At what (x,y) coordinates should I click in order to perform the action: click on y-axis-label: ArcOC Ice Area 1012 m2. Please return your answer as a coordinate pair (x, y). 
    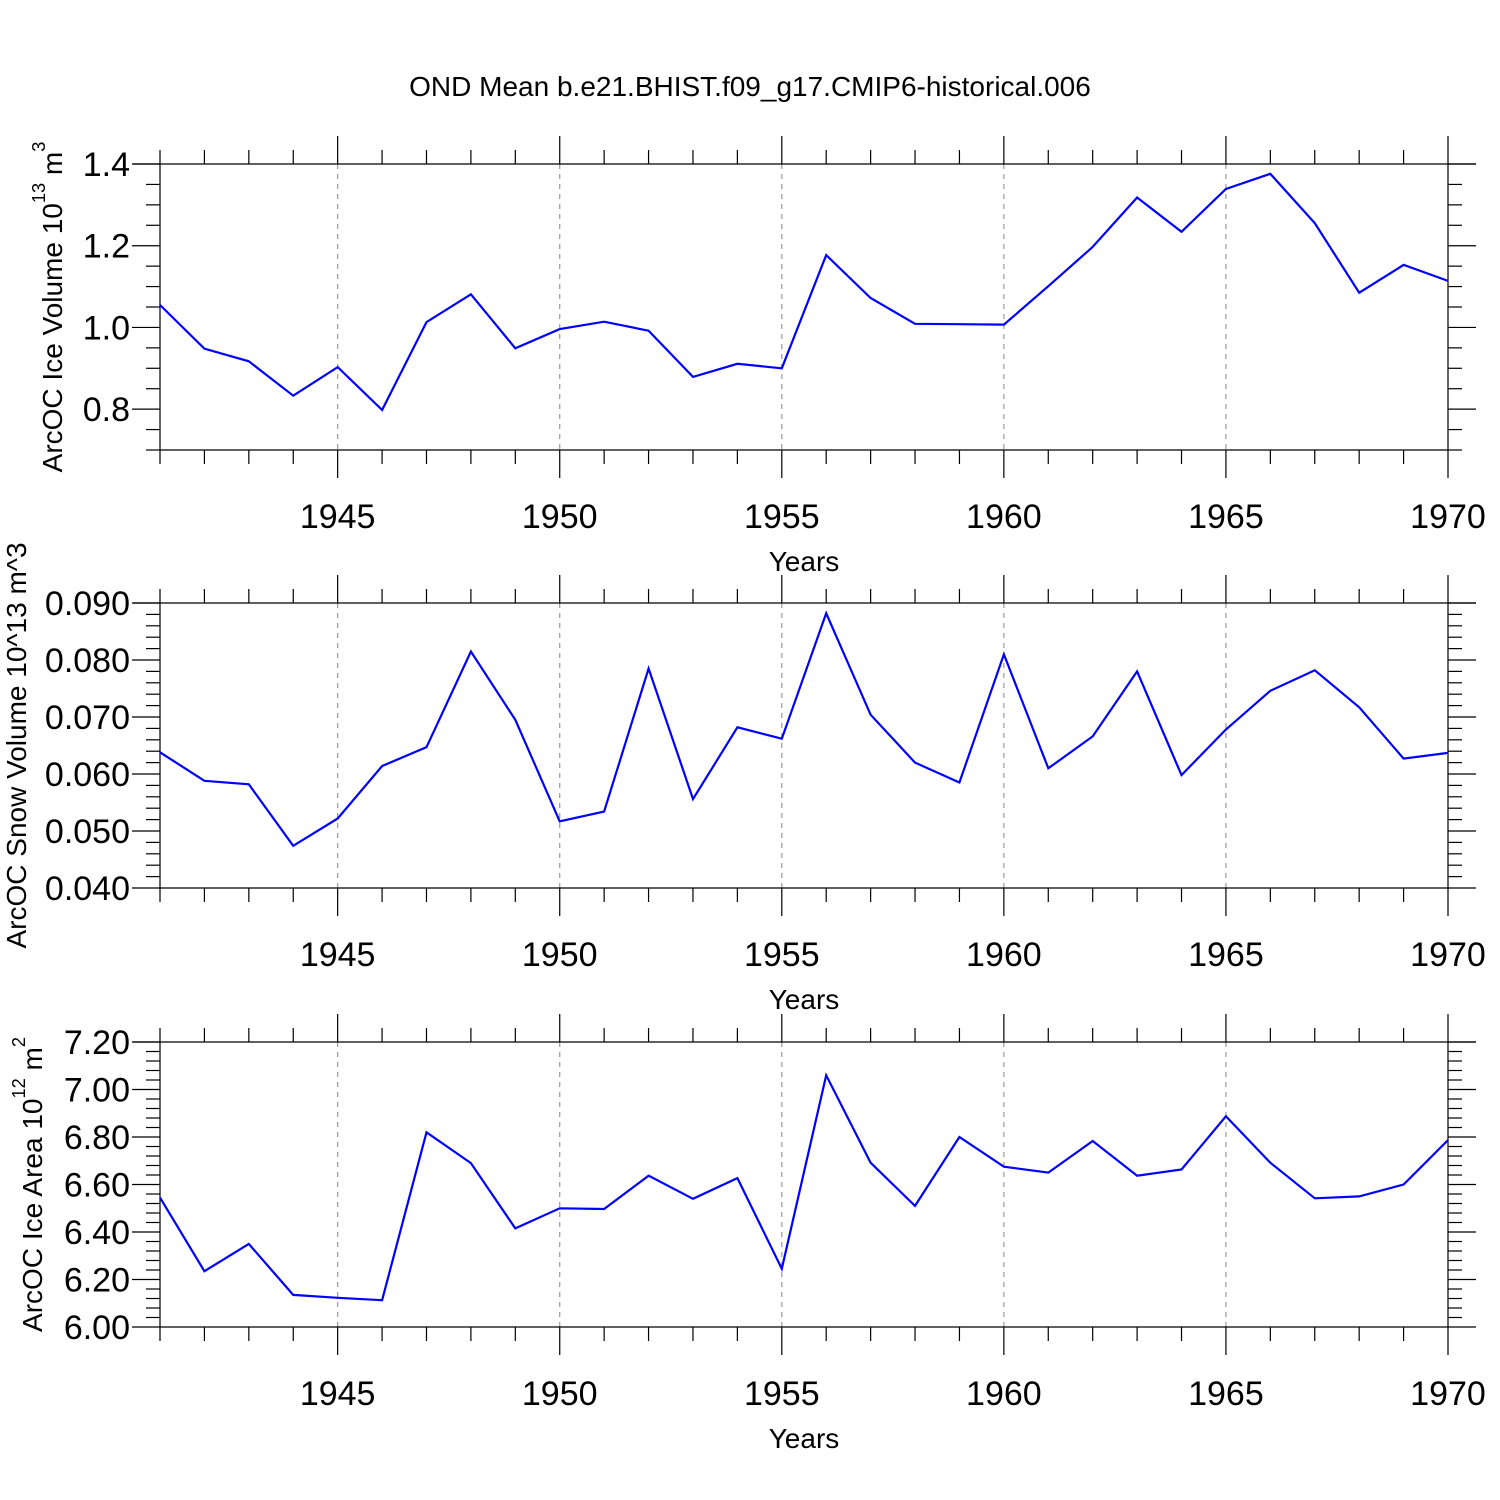
    Looking at the image, I should click on (28, 1184).